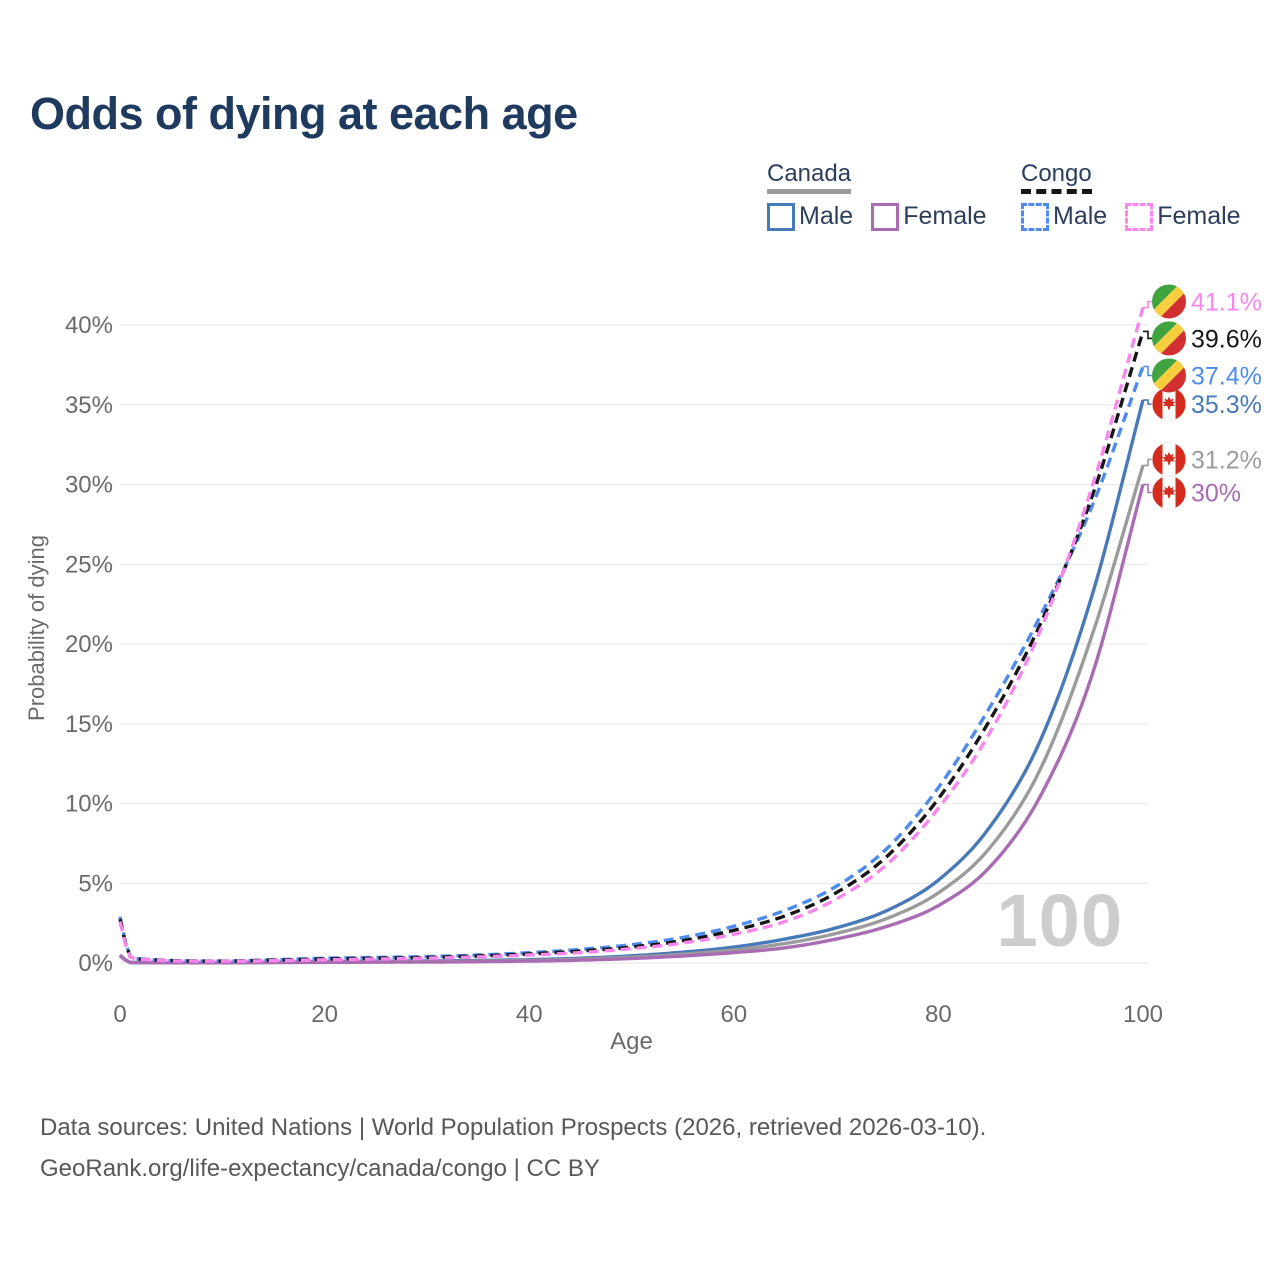 The height and width of the screenshot is (1280, 1280). Describe the element at coordinates (89, 644) in the screenshot. I see `y-tick-20: 20%` at that location.